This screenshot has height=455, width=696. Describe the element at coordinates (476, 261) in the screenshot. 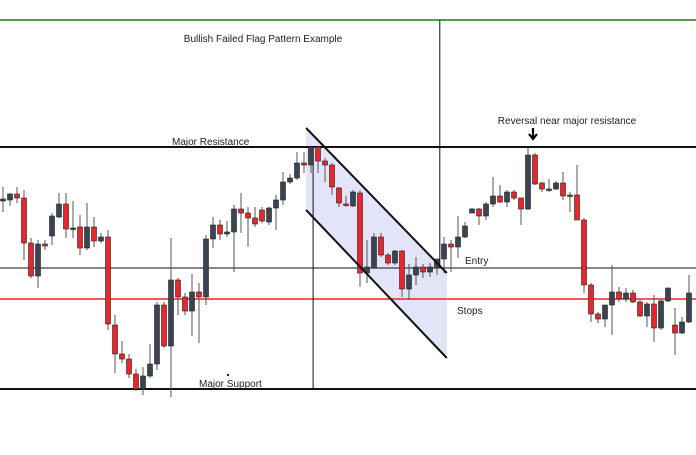

I see `entry-label: Entry` at that location.